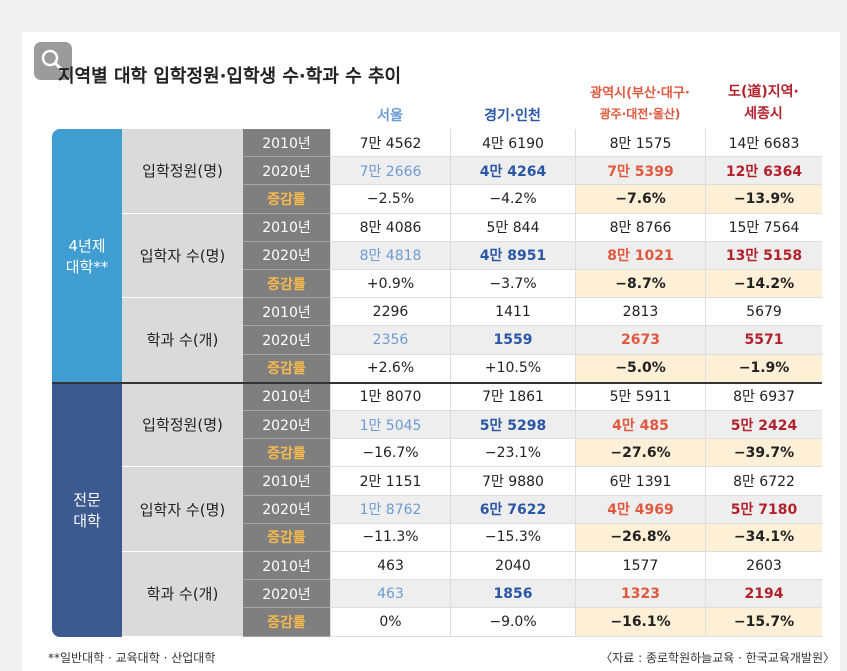  I want to click on cell: −2.5%, so click(390, 199).